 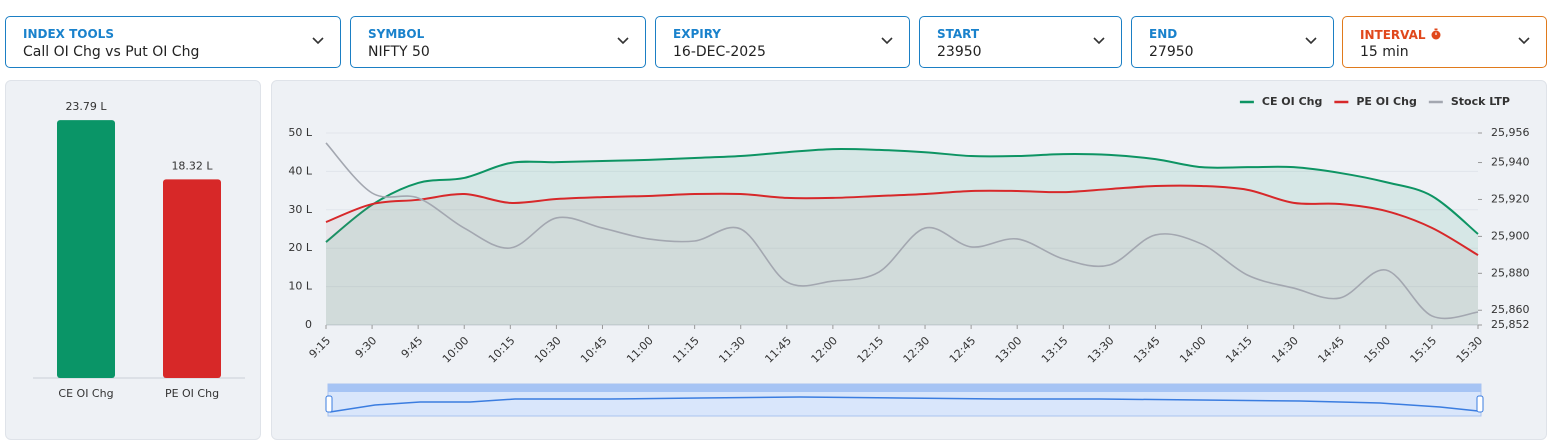 What do you see at coordinates (719, 52) in the screenshot?
I see `dropdown-value: 16-DEC-2025` at bounding box center [719, 52].